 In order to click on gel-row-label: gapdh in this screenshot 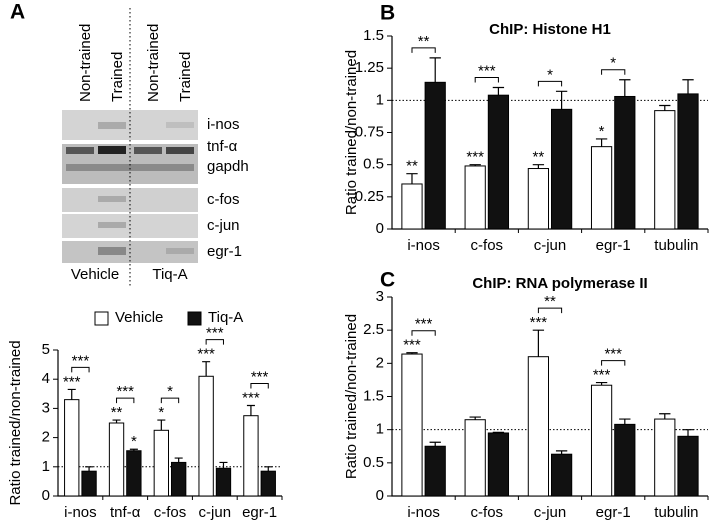, I will do `click(228, 166)`.